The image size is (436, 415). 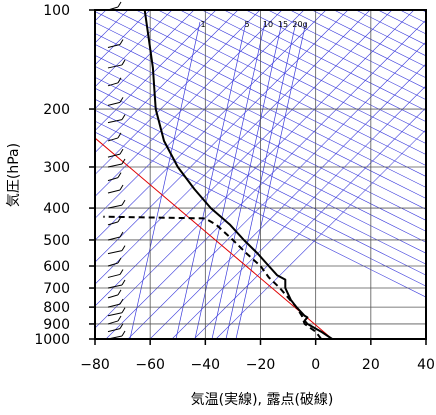 What do you see at coordinates (253, 24) in the screenshot?
I see `mixing-ratio-labels: 1 5 10 15 20g` at bounding box center [253, 24].